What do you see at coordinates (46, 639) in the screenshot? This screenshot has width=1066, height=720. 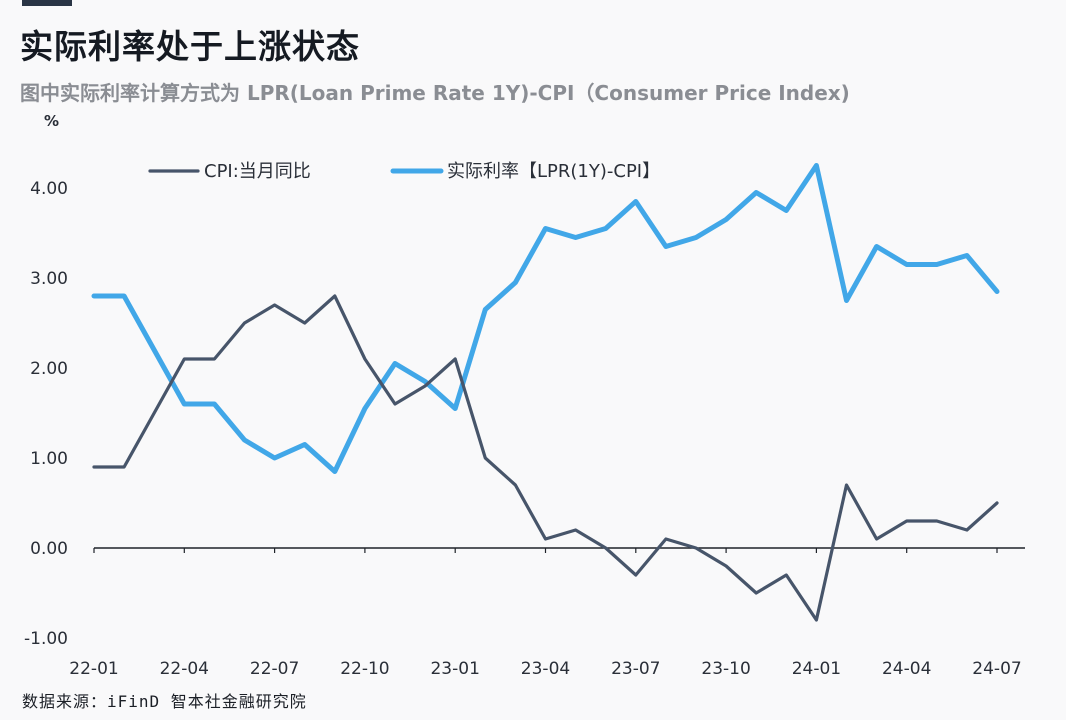 I see `y-tick-label: -1.00` at bounding box center [46, 639].